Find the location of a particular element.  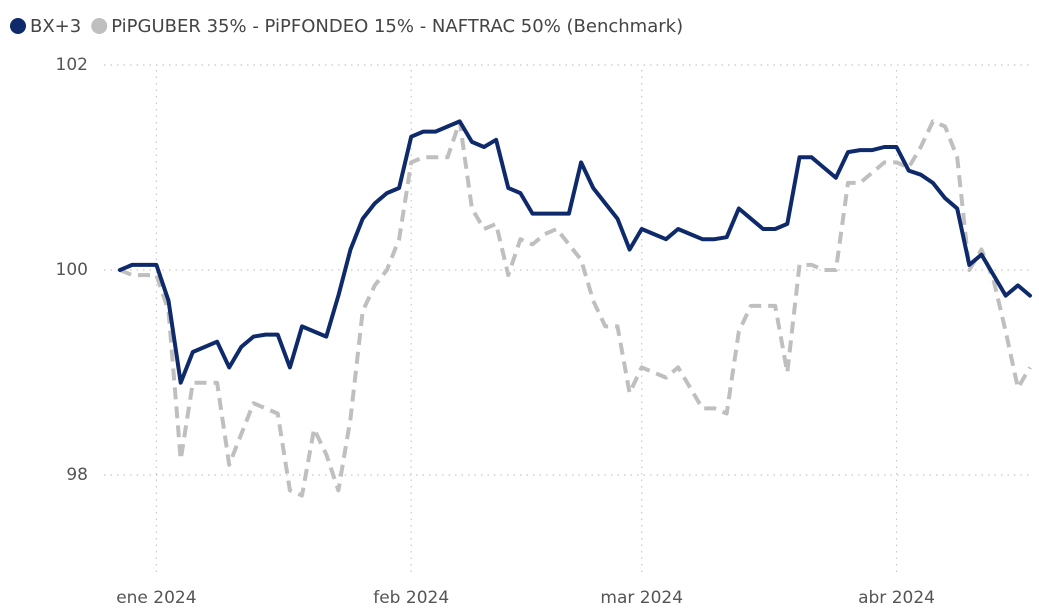

legend-label: BX+3 is located at coordinates (55, 26).